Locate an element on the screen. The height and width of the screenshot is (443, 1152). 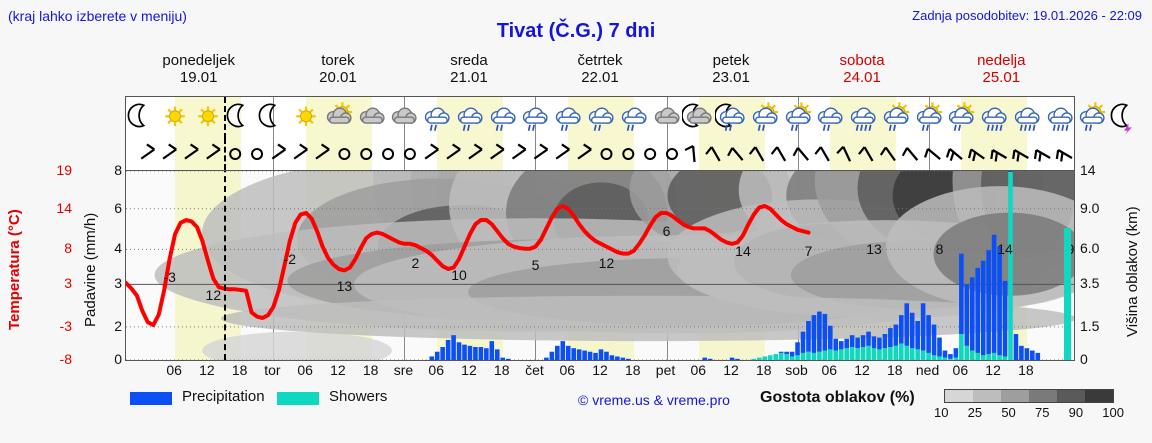
day-date: 22.01 is located at coordinates (600, 78).